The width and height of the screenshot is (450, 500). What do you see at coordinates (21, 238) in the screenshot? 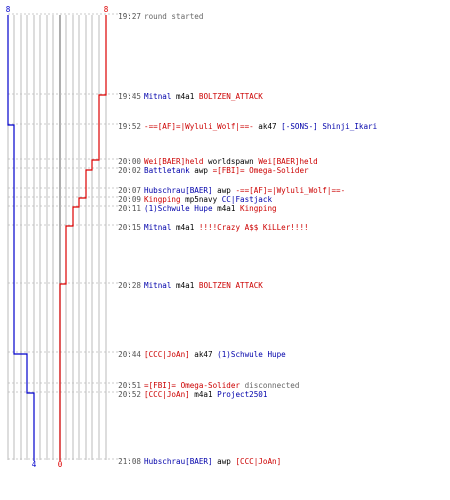
I see `blue-team-score-line` at bounding box center [21, 238].